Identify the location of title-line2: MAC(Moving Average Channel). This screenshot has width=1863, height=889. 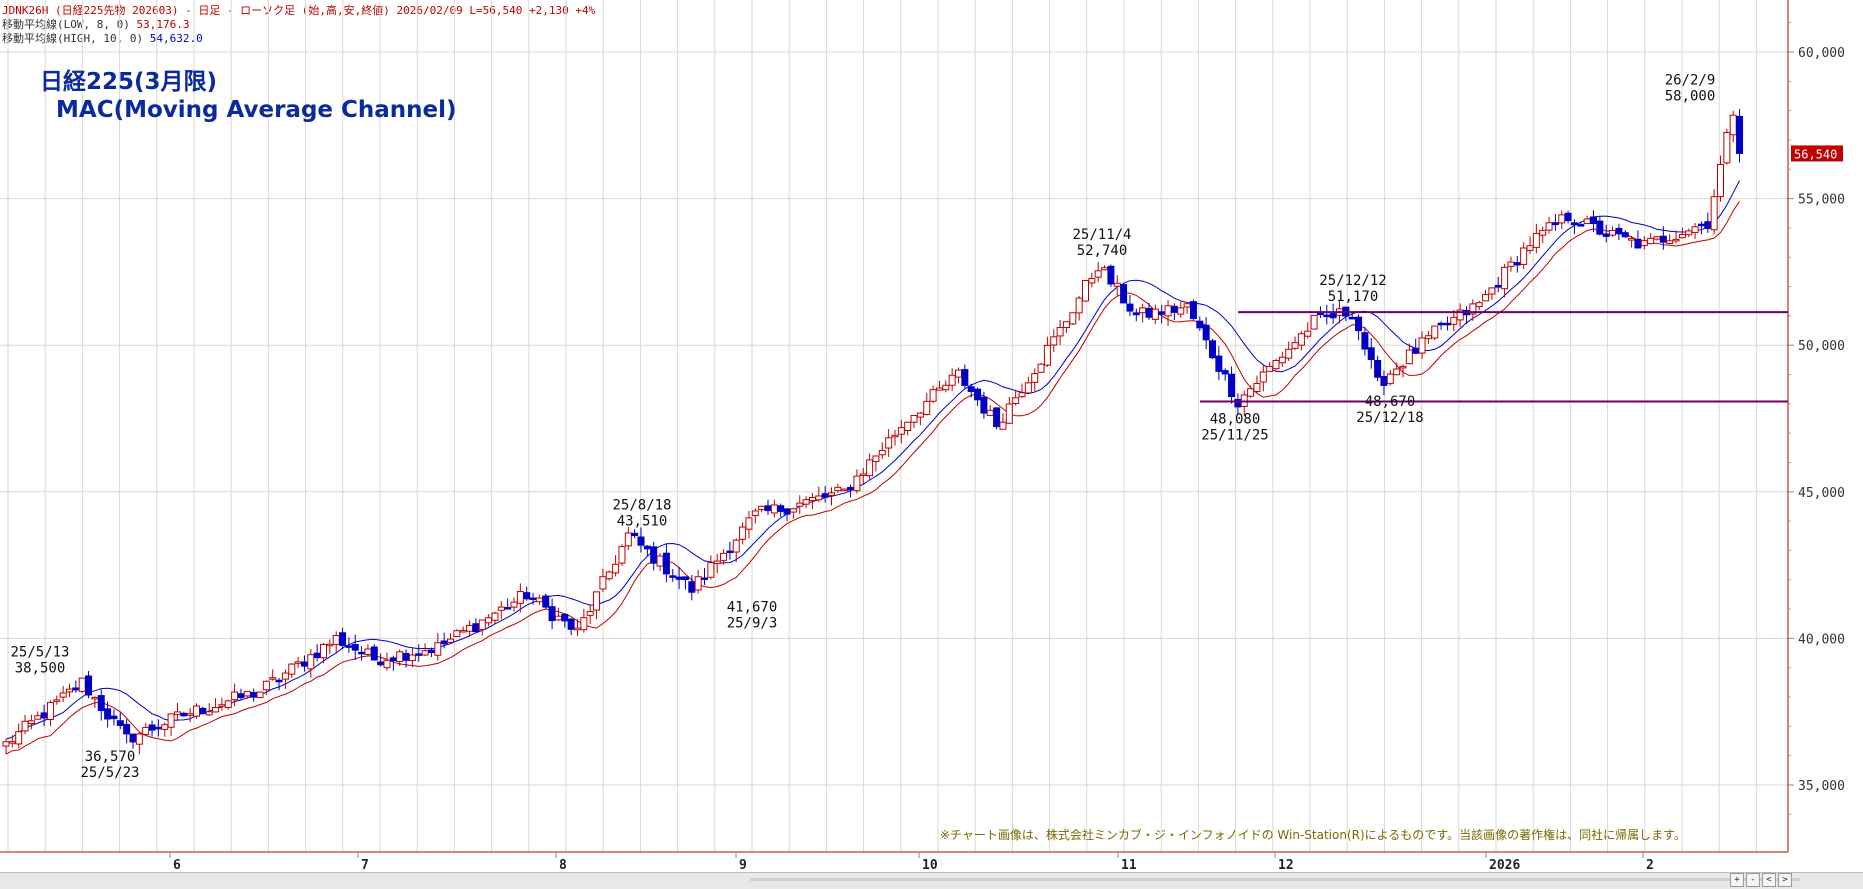
(256, 110).